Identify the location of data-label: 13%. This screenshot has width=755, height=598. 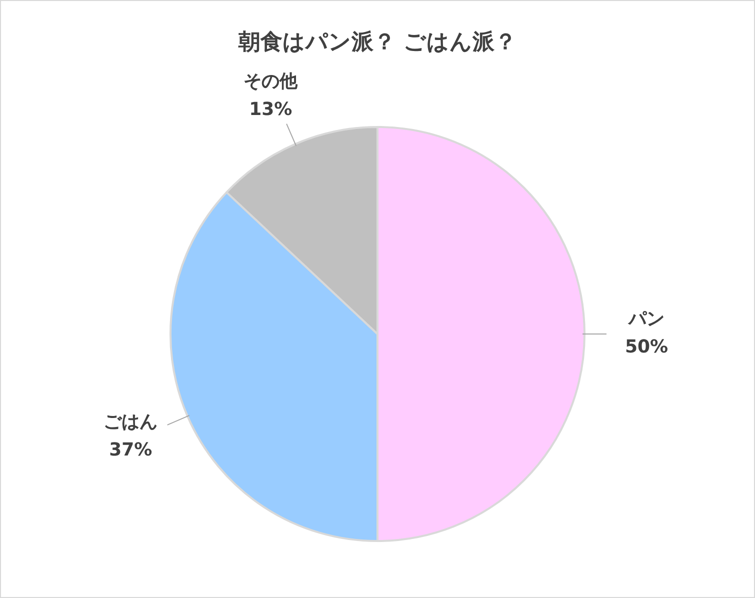
(270, 109).